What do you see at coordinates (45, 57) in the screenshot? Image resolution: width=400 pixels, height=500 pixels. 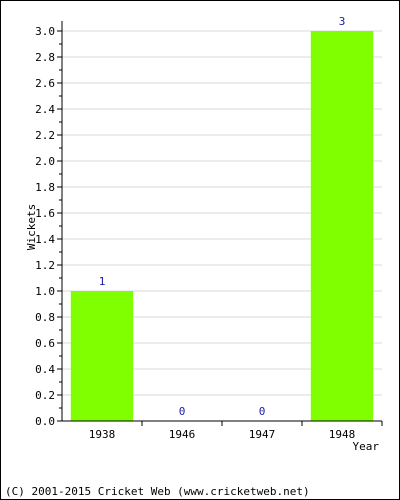 I see `y-tick-label: 2.8` at bounding box center [45, 57].